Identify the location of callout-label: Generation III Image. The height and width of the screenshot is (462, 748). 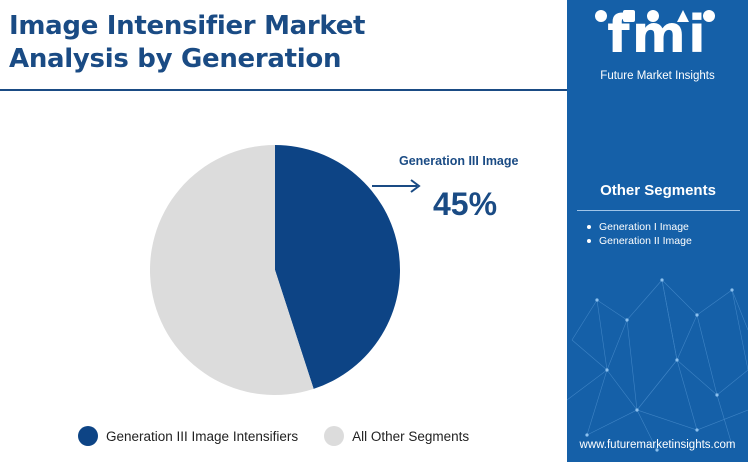
(459, 161).